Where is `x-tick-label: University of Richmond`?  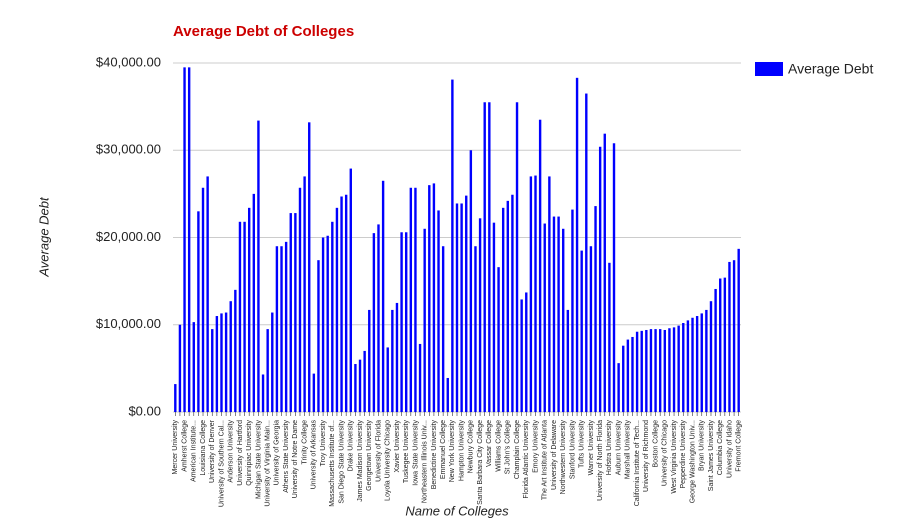
x-tick-label: University of Richmond is located at coordinates (646, 456).